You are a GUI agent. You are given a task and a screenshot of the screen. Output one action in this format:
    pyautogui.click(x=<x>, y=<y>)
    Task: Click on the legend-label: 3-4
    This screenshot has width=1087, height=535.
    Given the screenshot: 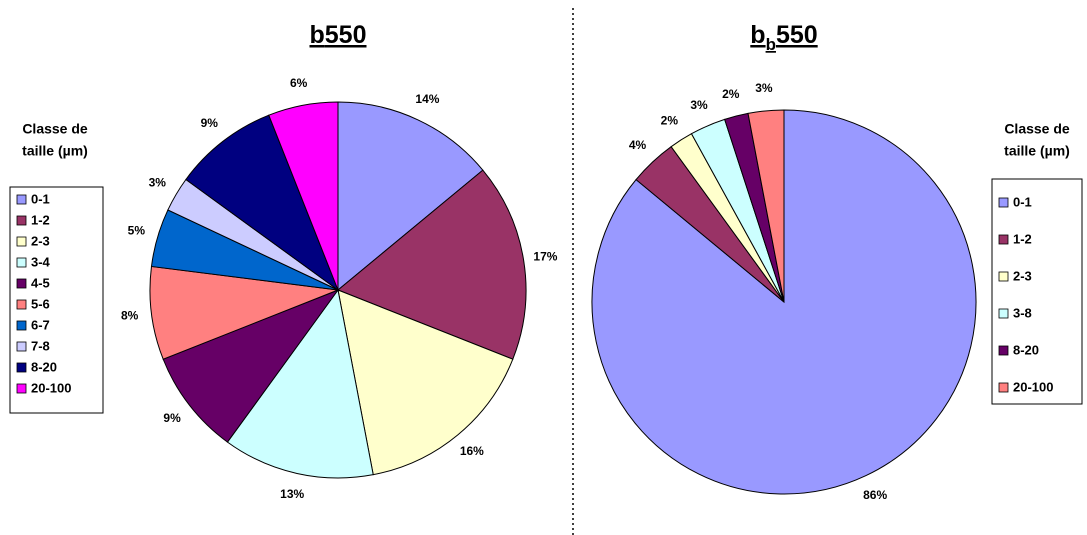 What is the action you would take?
    pyautogui.click(x=41, y=261)
    